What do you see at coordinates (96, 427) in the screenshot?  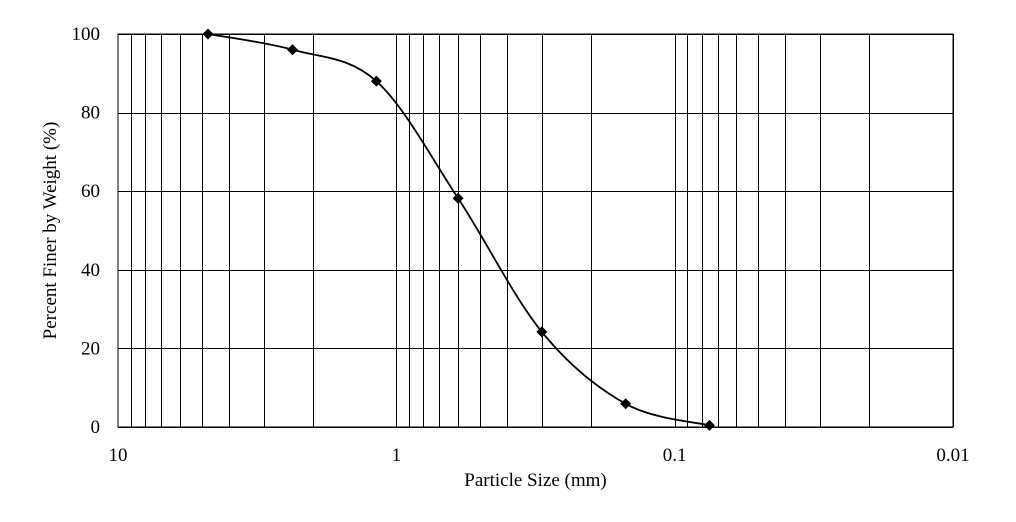 I see `y-tick-label: 0` at bounding box center [96, 427].